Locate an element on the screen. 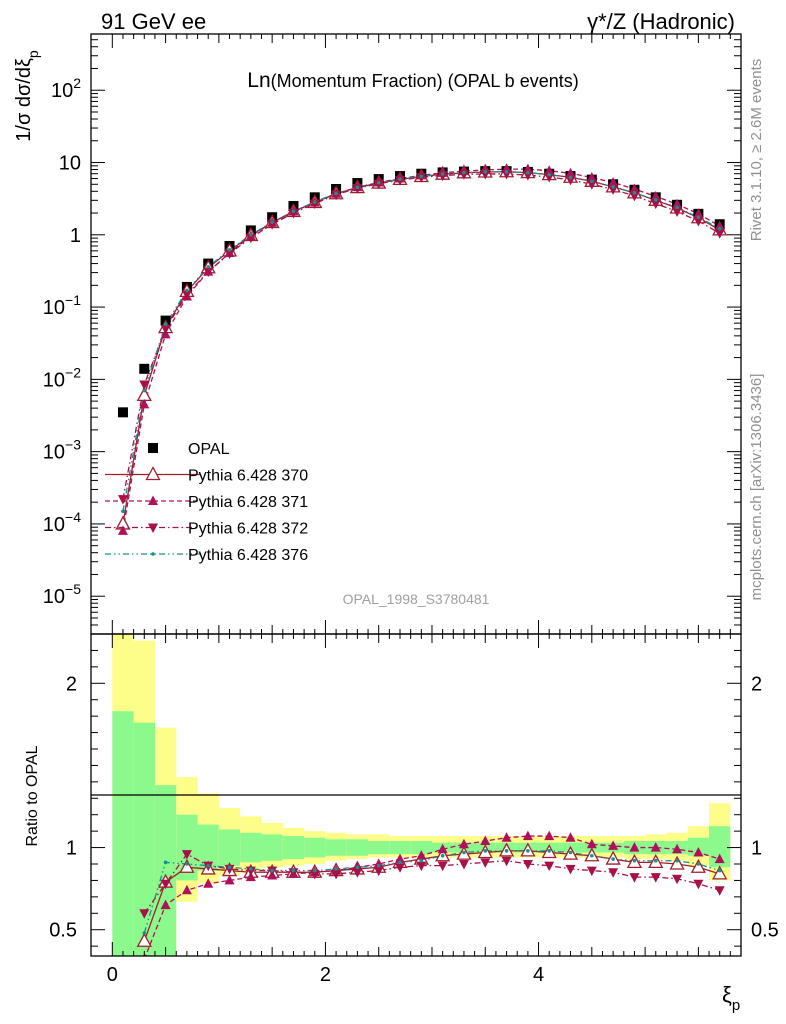  legend-label: Pythia 6.428 372 is located at coordinates (248, 529).